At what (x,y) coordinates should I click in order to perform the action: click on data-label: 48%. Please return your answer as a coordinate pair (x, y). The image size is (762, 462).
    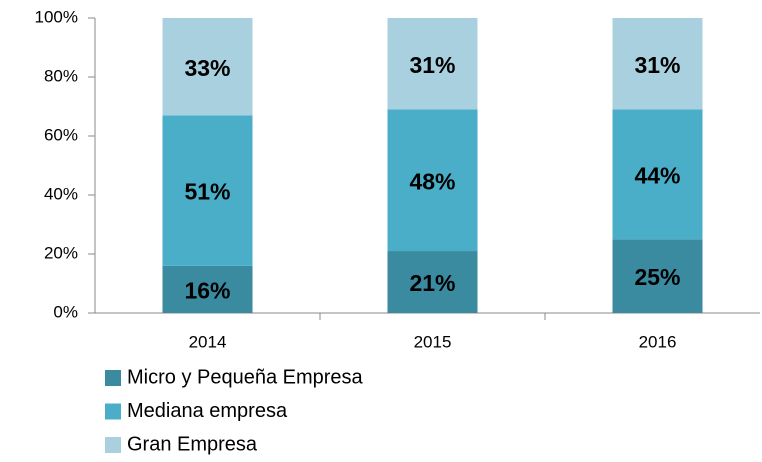
    Looking at the image, I should click on (432, 181).